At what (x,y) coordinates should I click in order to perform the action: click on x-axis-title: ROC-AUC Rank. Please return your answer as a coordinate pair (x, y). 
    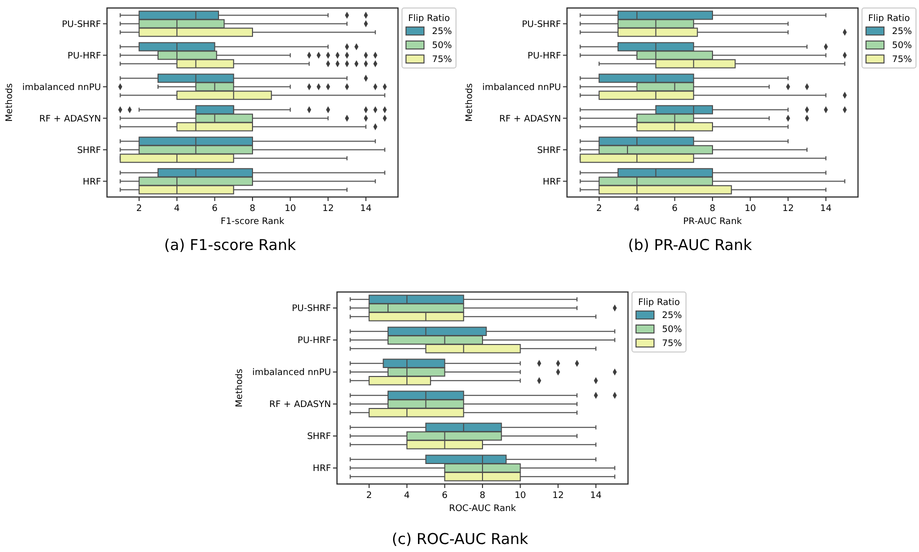
    Looking at the image, I should click on (482, 509).